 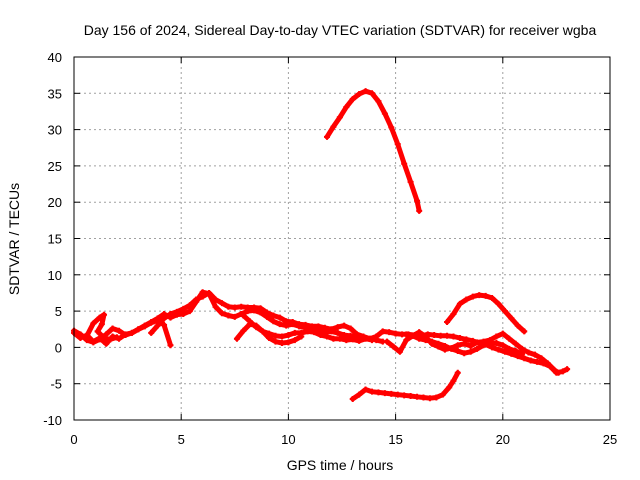 What do you see at coordinates (503, 439) in the screenshot?
I see `x-tick-label: 20` at bounding box center [503, 439].